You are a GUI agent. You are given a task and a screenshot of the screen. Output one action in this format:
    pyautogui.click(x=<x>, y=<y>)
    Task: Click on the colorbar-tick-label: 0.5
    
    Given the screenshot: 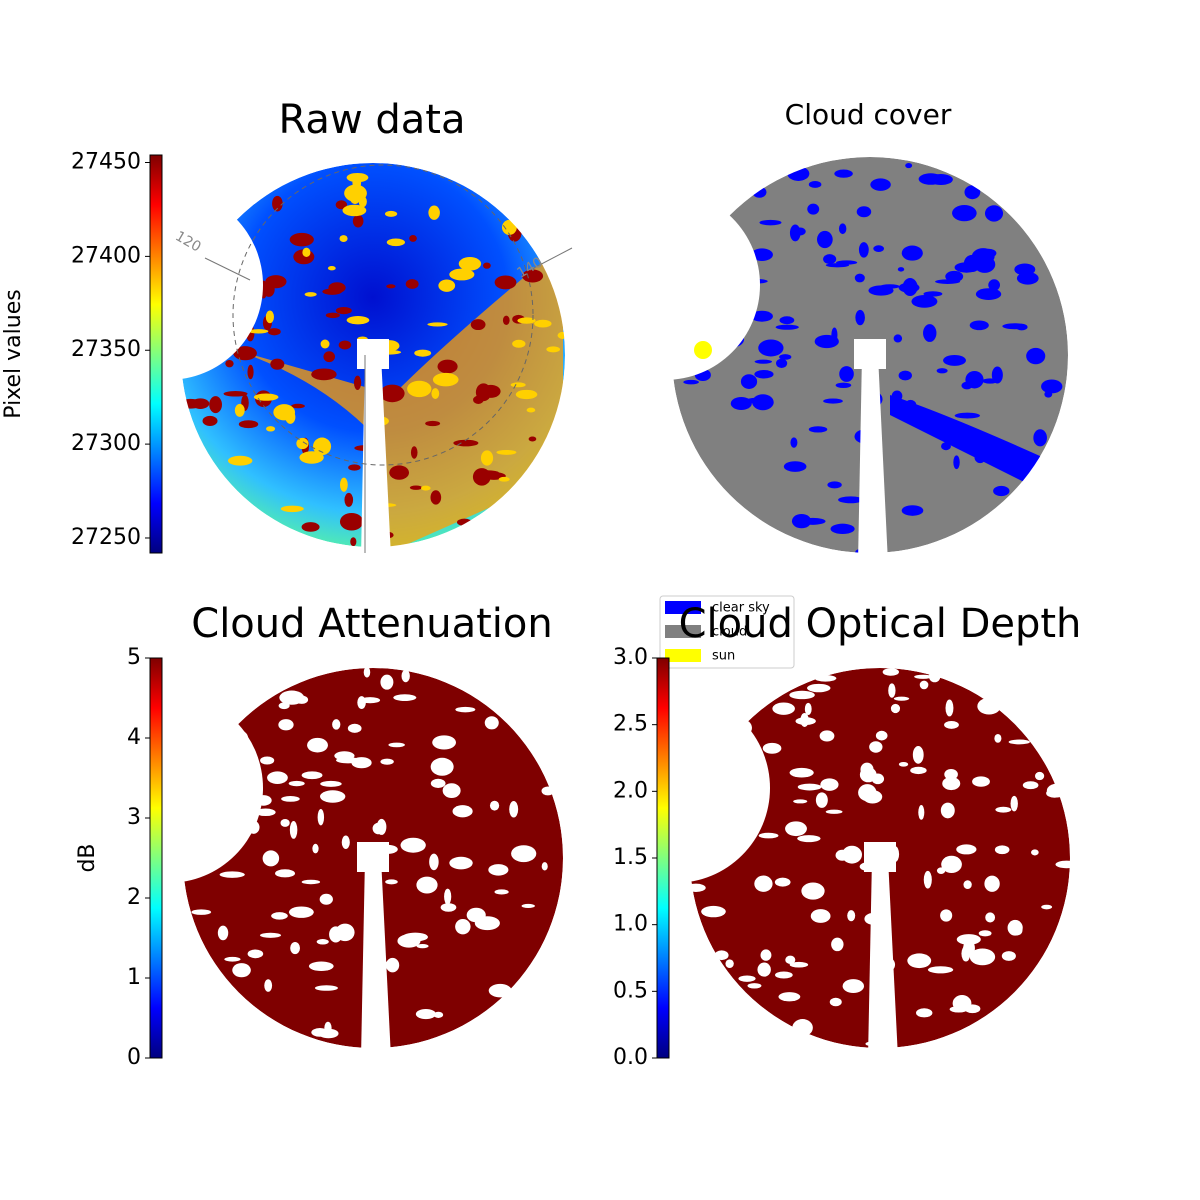 What is the action you would take?
    pyautogui.click(x=630, y=990)
    